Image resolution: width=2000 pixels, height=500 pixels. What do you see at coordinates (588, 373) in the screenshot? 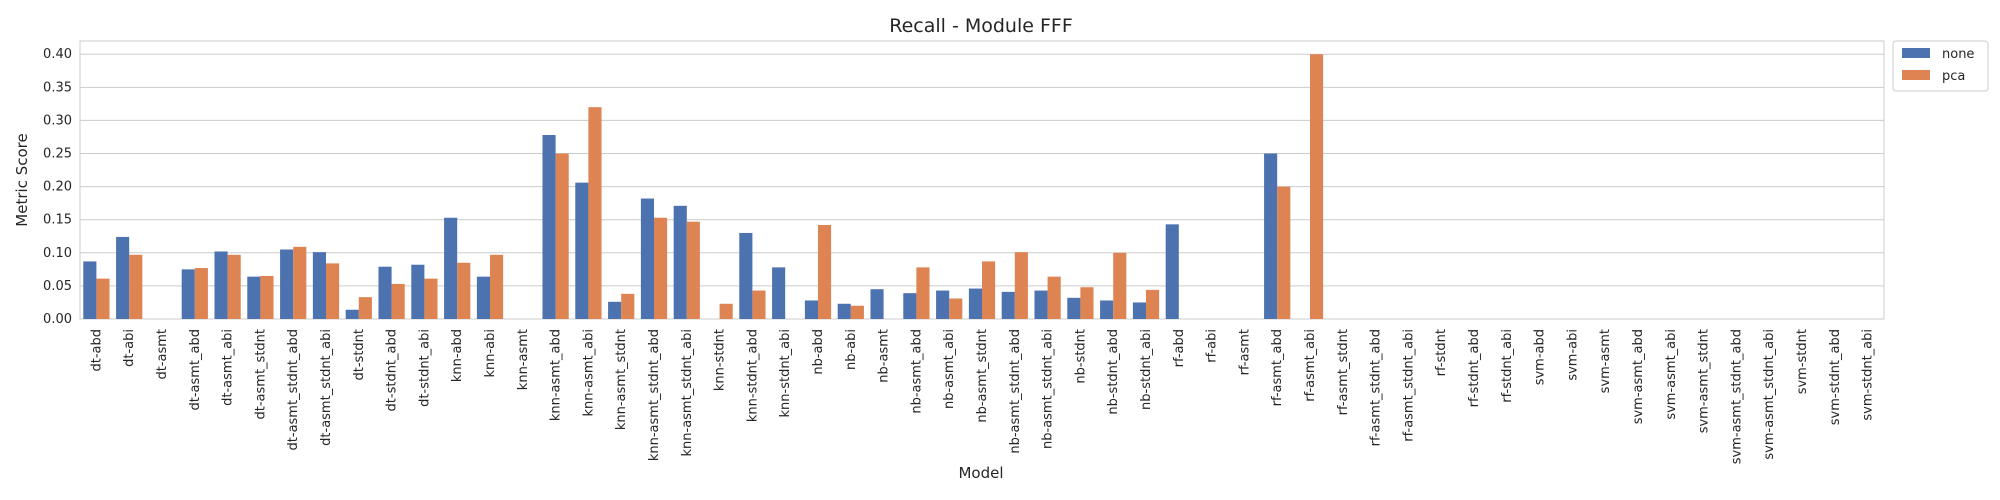
I see `x-tick-label: knn-asmt_abi` at bounding box center [588, 373].